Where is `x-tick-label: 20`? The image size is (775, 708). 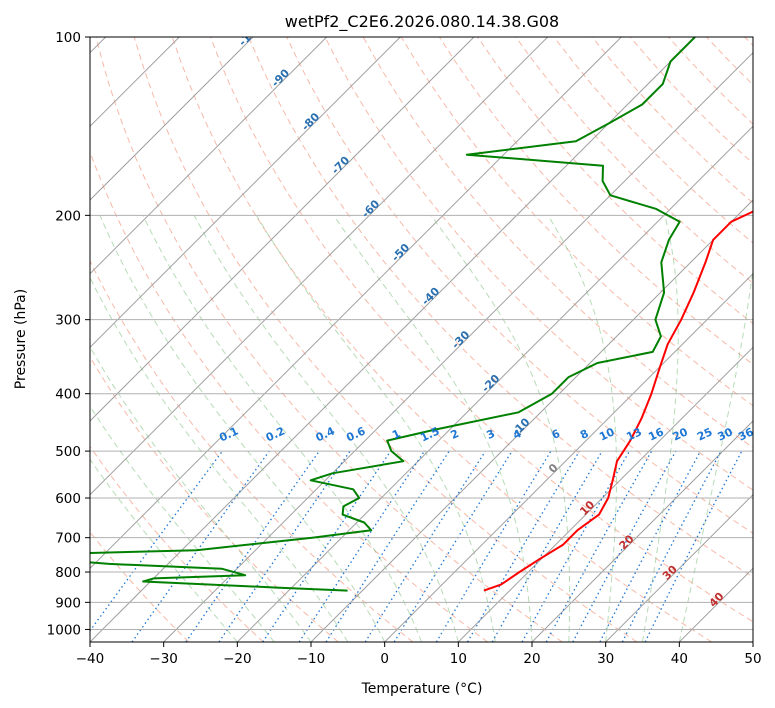
x-tick-label: 20 is located at coordinates (531, 659).